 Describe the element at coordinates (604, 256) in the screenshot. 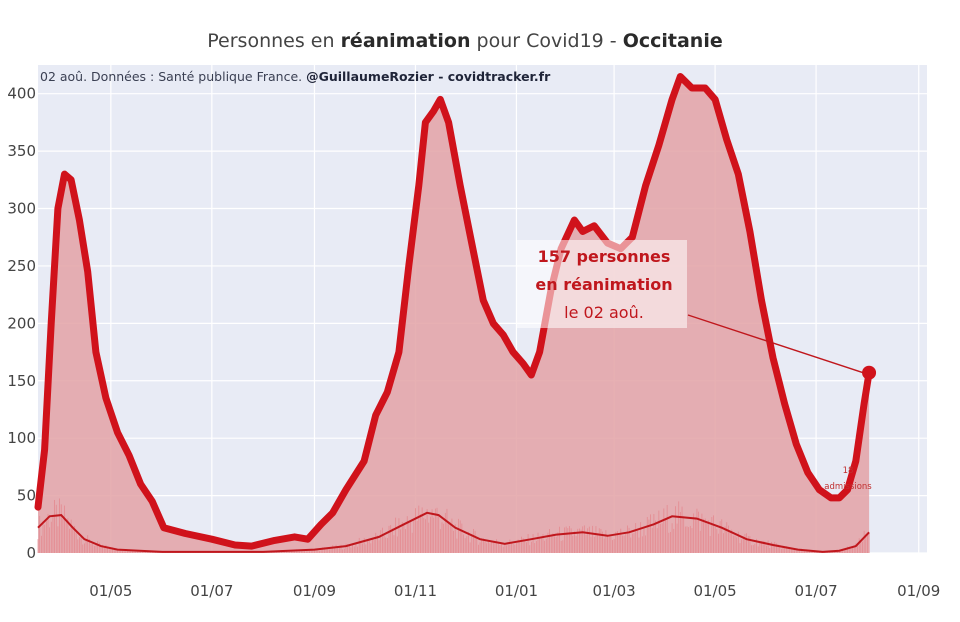

I see `annotation-line-1: 157 personnes` at that location.